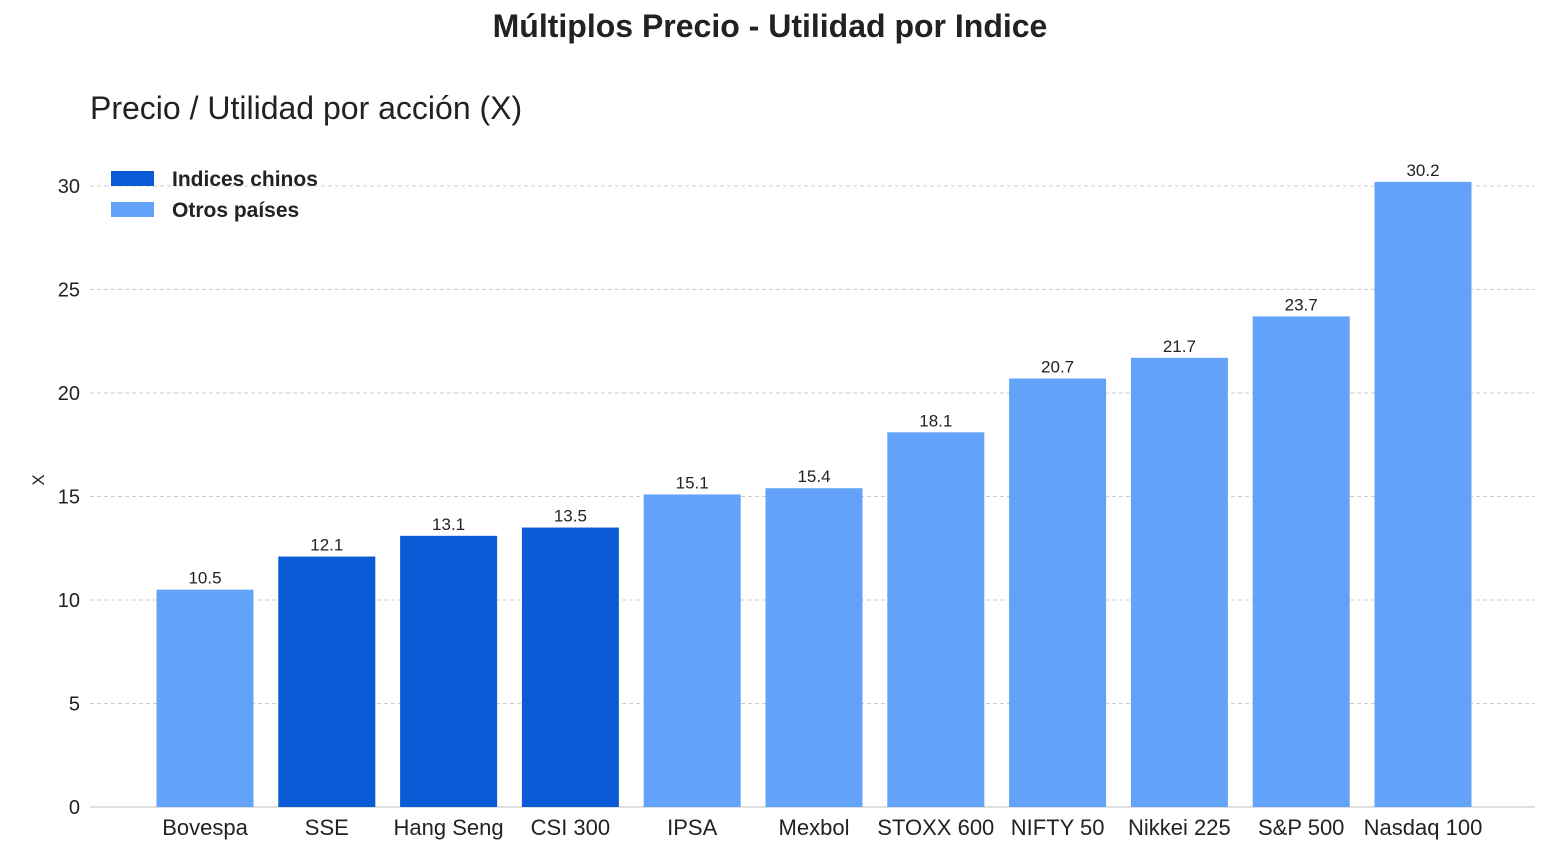 Image resolution: width=1562 pixels, height=854 pixels. I want to click on x-tick-label: Nikkei 225, so click(1179, 827).